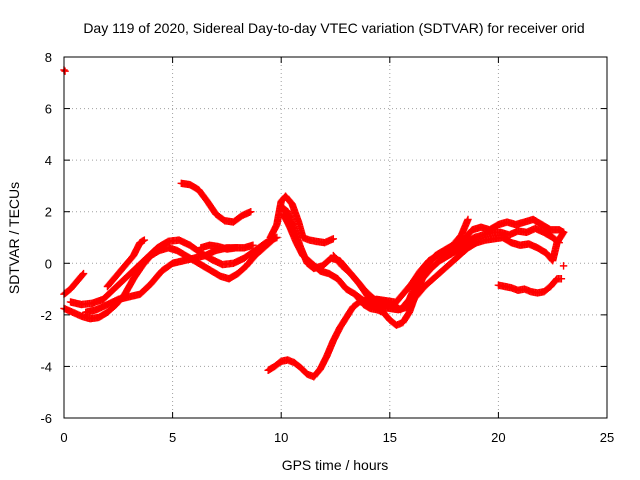 The image size is (640, 480). I want to click on x-axis-label: GPS time / hours, so click(335, 465).